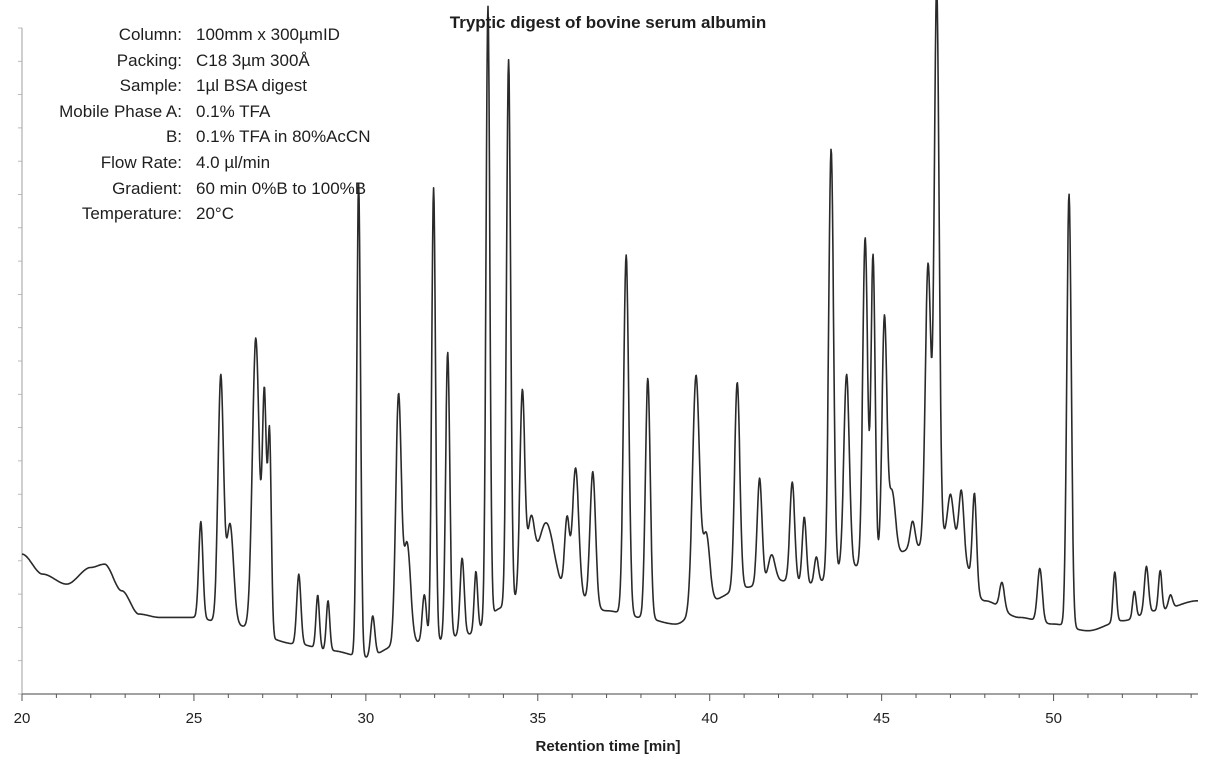 This screenshot has height=782, width=1216. Describe the element at coordinates (173, 137) in the screenshot. I see `condition-label: B:` at that location.